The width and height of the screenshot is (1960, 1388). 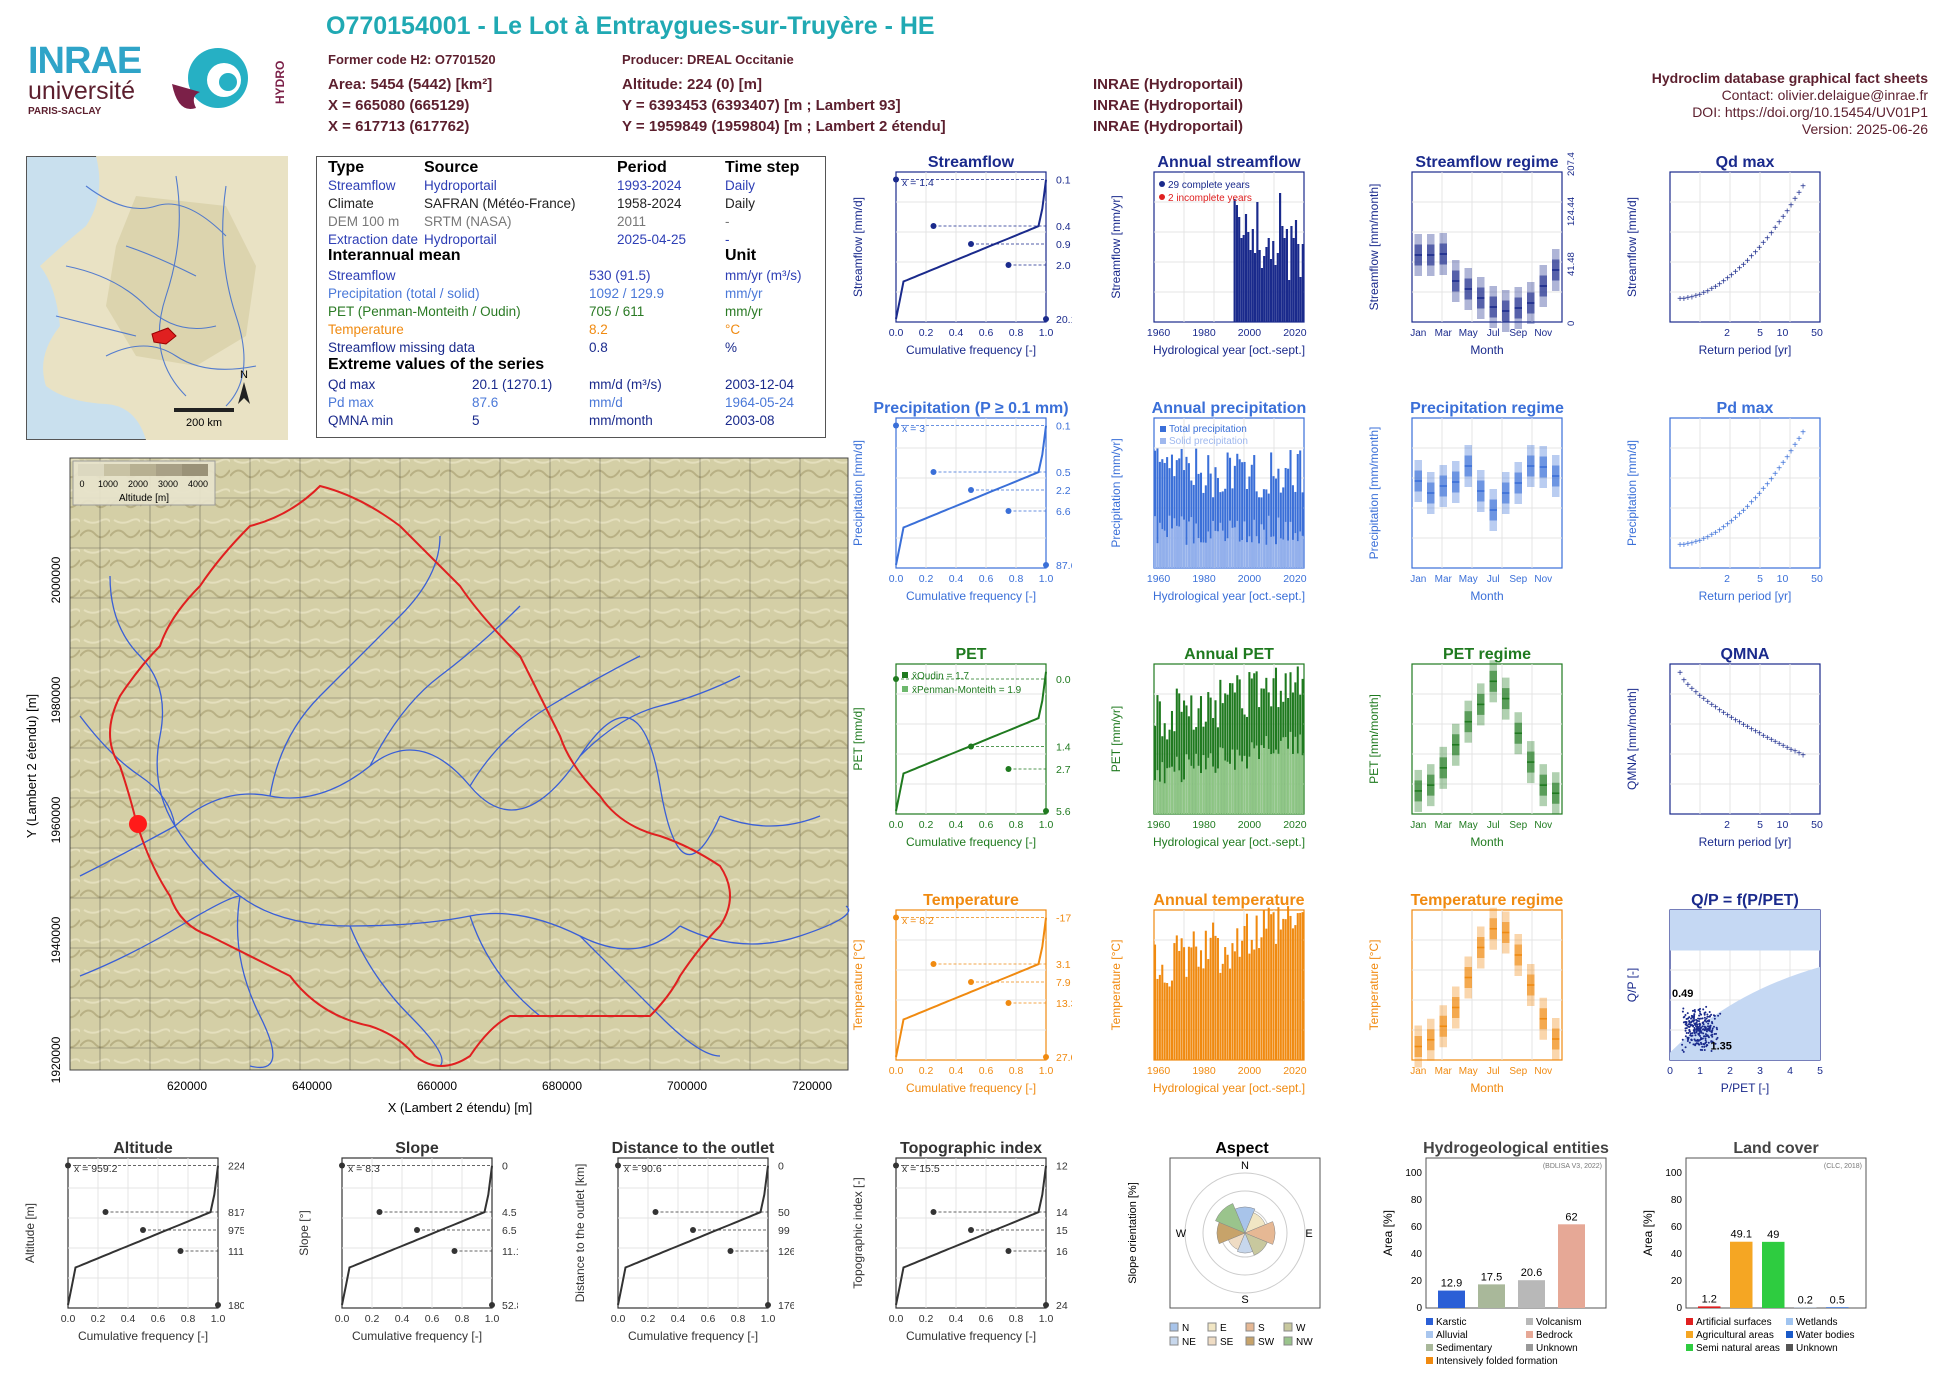 I want to click on svg-text: 1980000, so click(x=56, y=699).